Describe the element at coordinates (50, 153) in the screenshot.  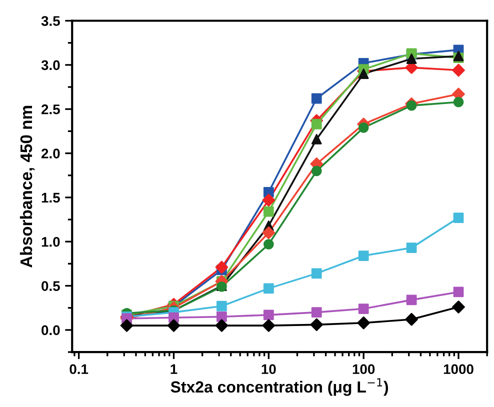
I see `y-tick-label: 2.0` at that location.